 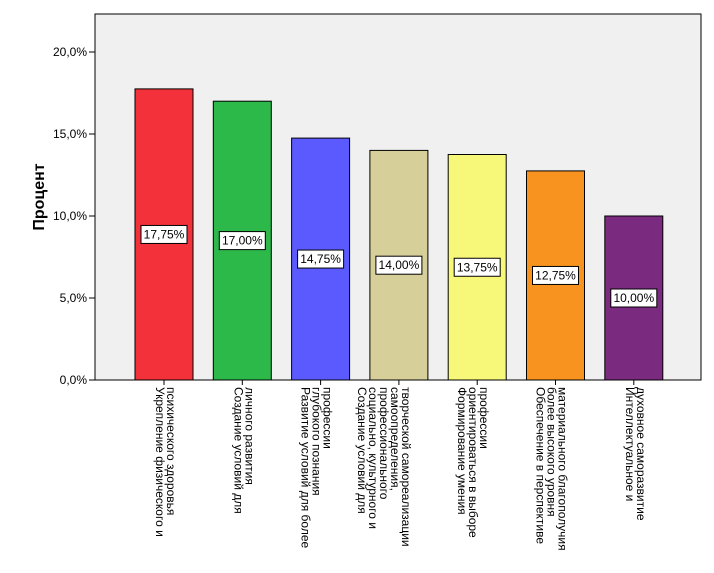 What do you see at coordinates (70, 216) in the screenshot?
I see `y-tick-label: 10,0%` at bounding box center [70, 216].